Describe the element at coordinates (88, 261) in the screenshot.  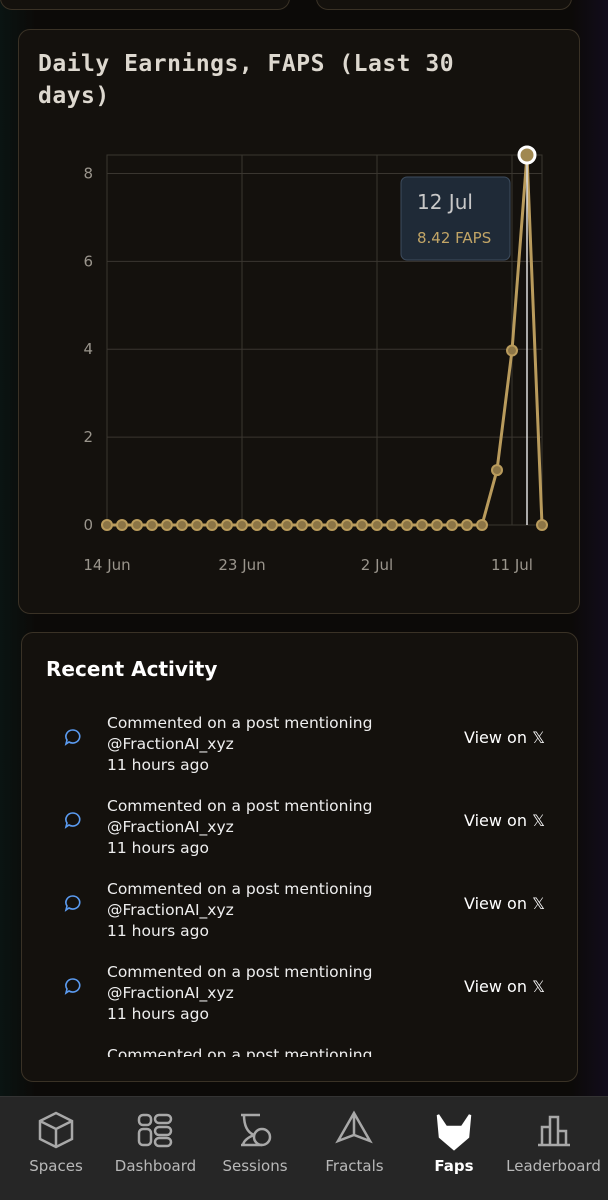
I see `y-tick-label: 6` at that location.